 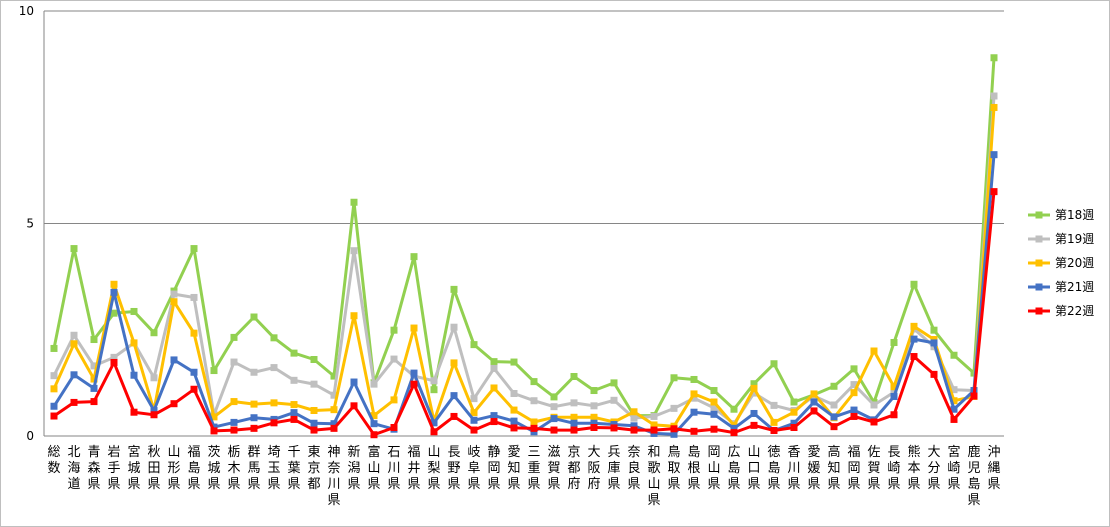 What do you see at coordinates (193, 468) in the screenshot?
I see `x-tick-label: 福島県` at bounding box center [193, 468].